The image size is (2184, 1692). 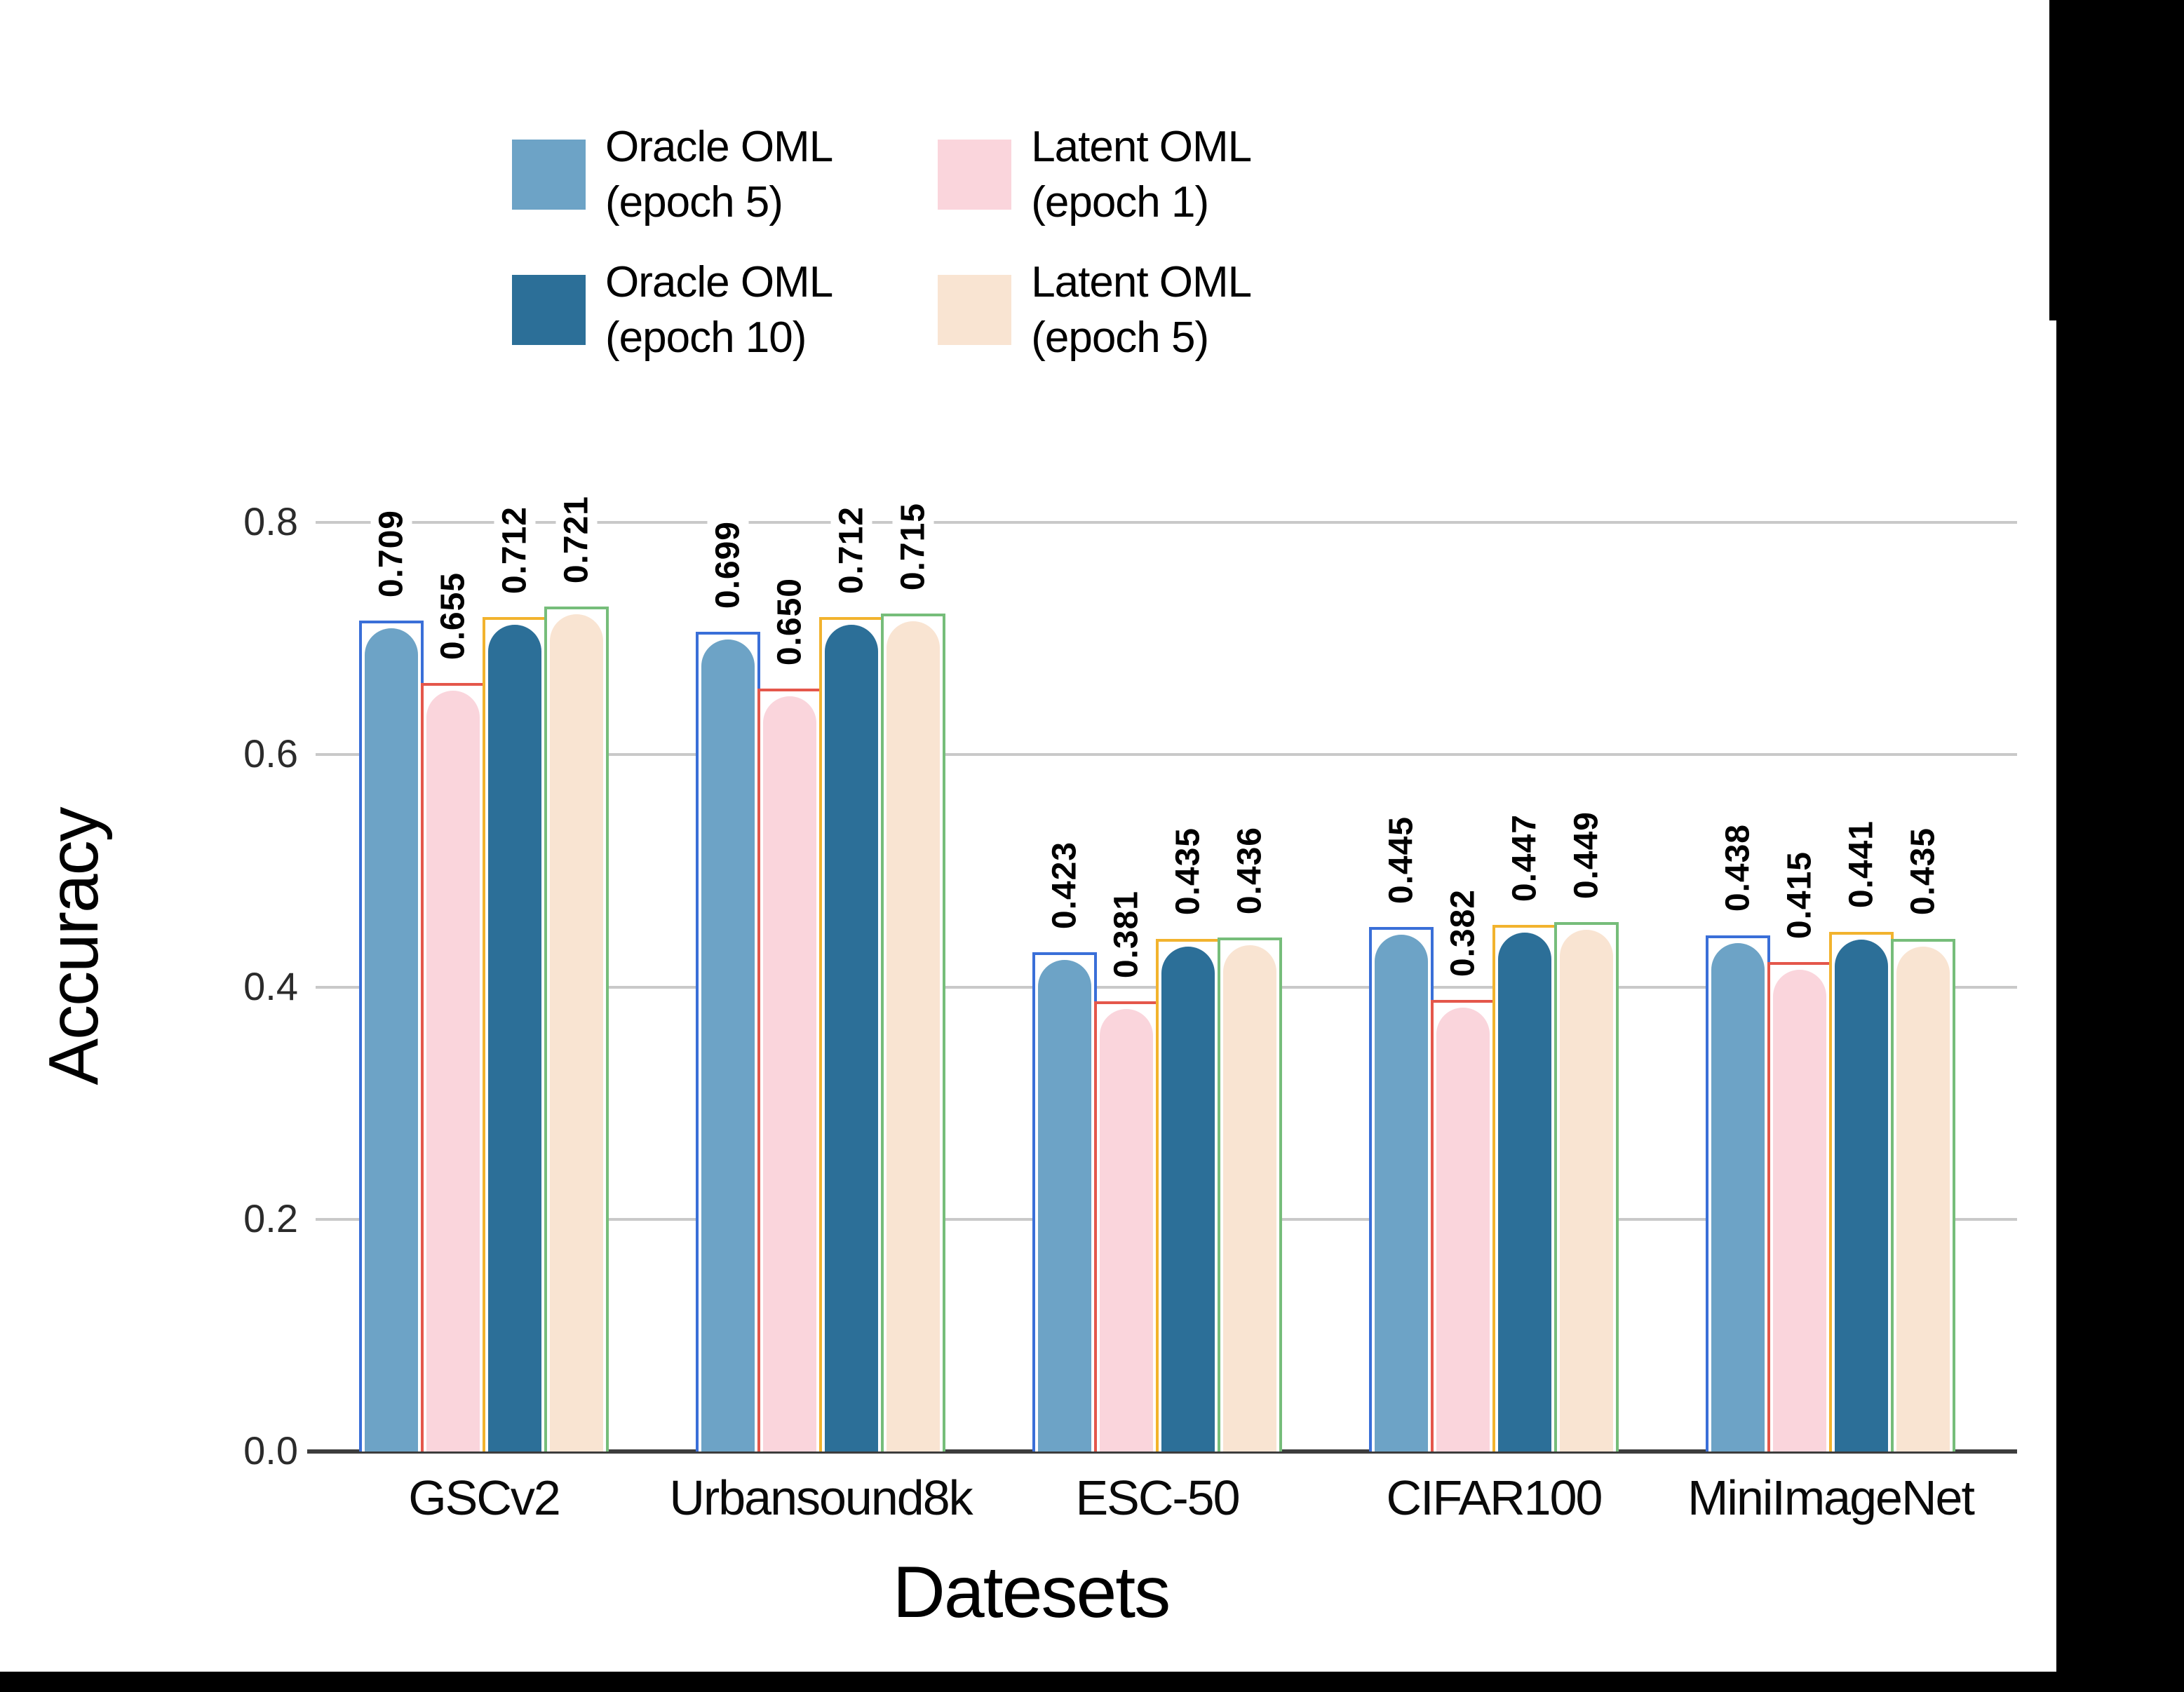 I want to click on bar: 0.436, so click(x=1250, y=1135).